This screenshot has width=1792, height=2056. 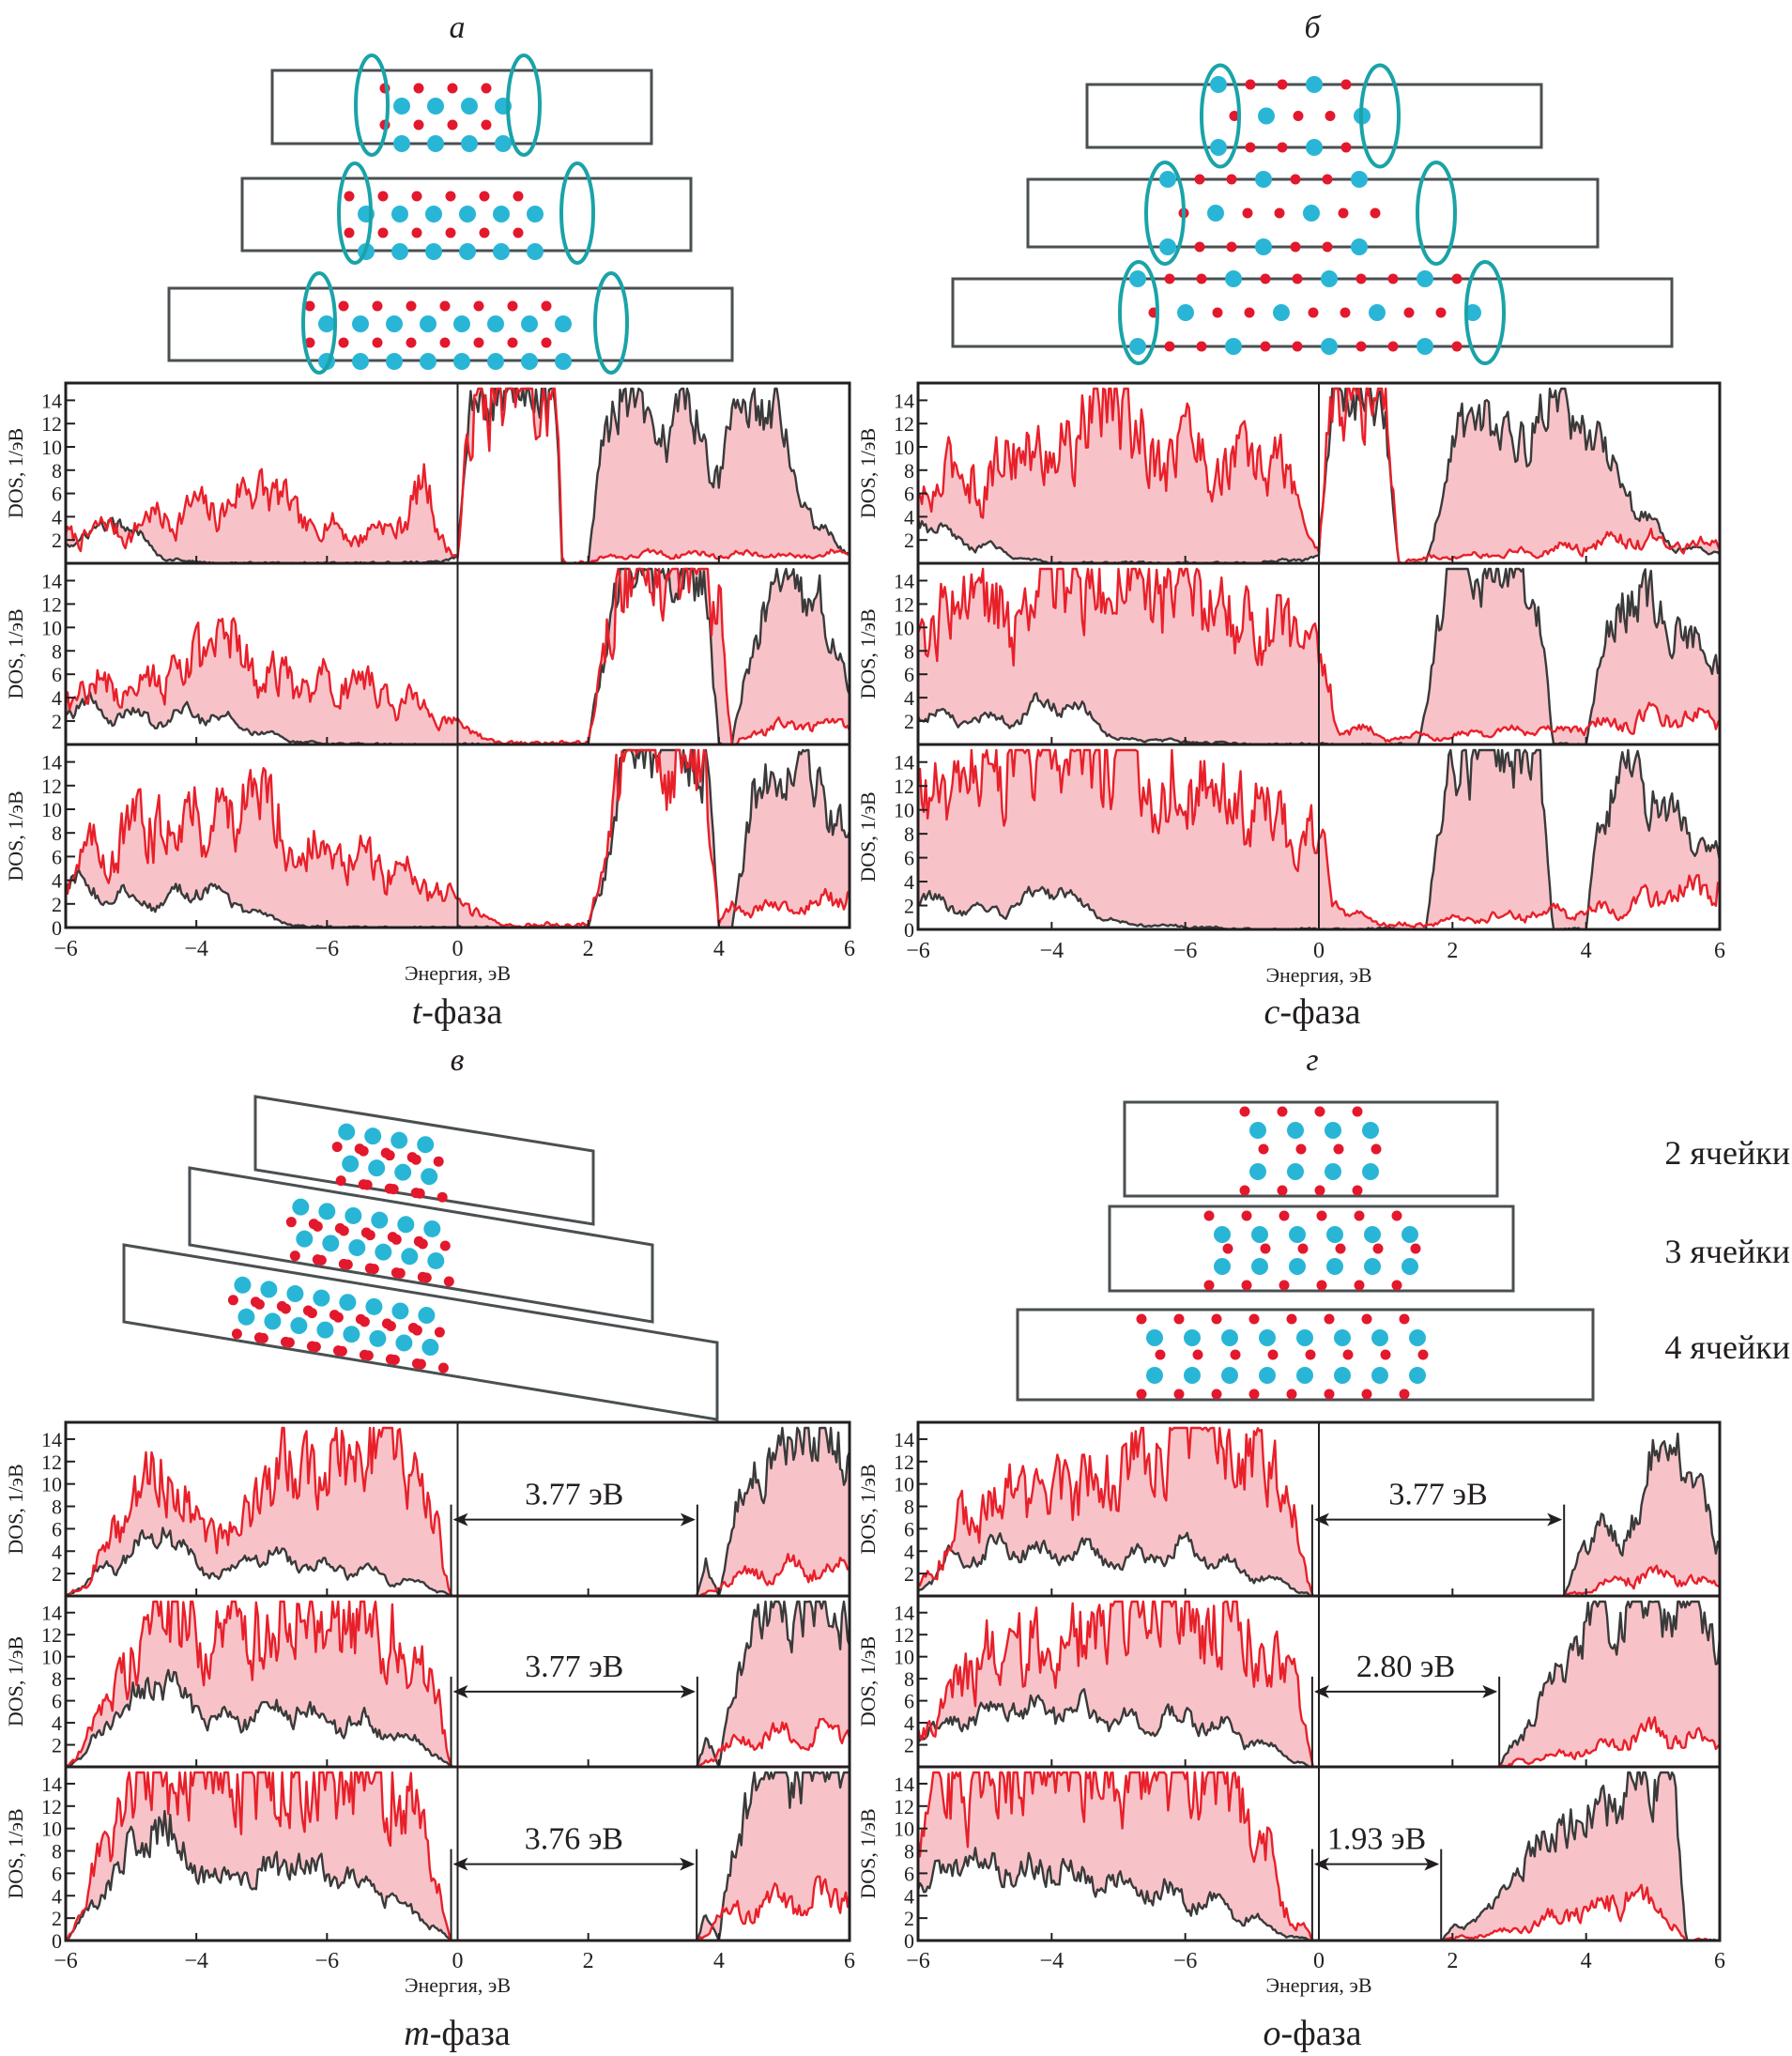 What do you see at coordinates (1321, 2033) in the screenshot?
I see `phase-suffix-o: -фаза` at bounding box center [1321, 2033].